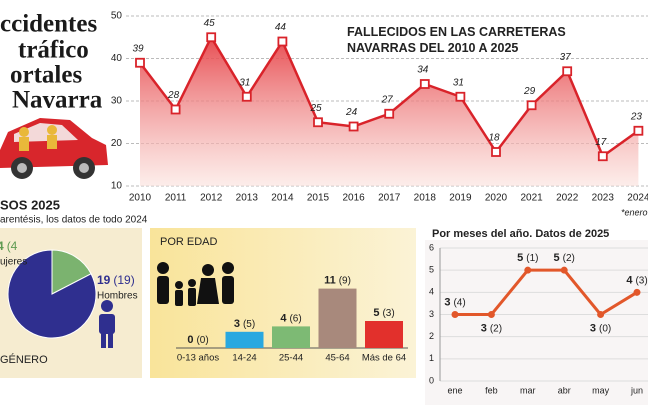 The image size is (648, 405). What do you see at coordinates (198, 358) in the screenshot?
I see `x-tick-label: 0-13 años` at bounding box center [198, 358].